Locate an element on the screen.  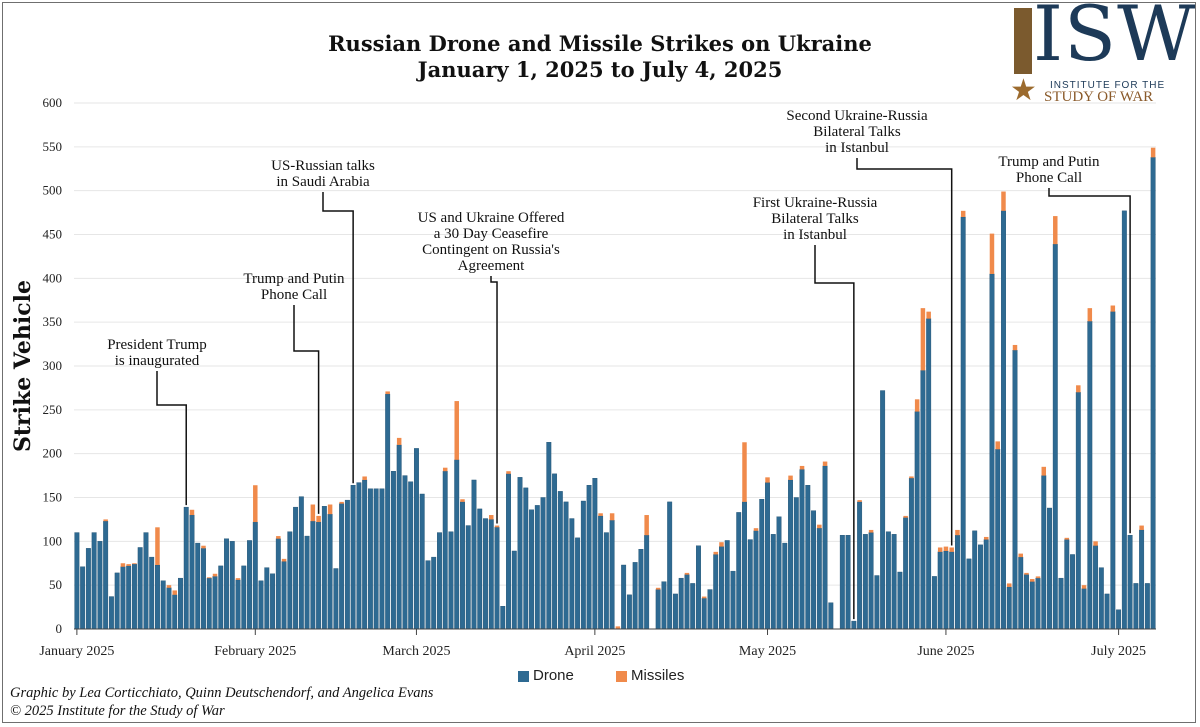
annotation-text: Trump and Putin is located at coordinates (1049, 162).